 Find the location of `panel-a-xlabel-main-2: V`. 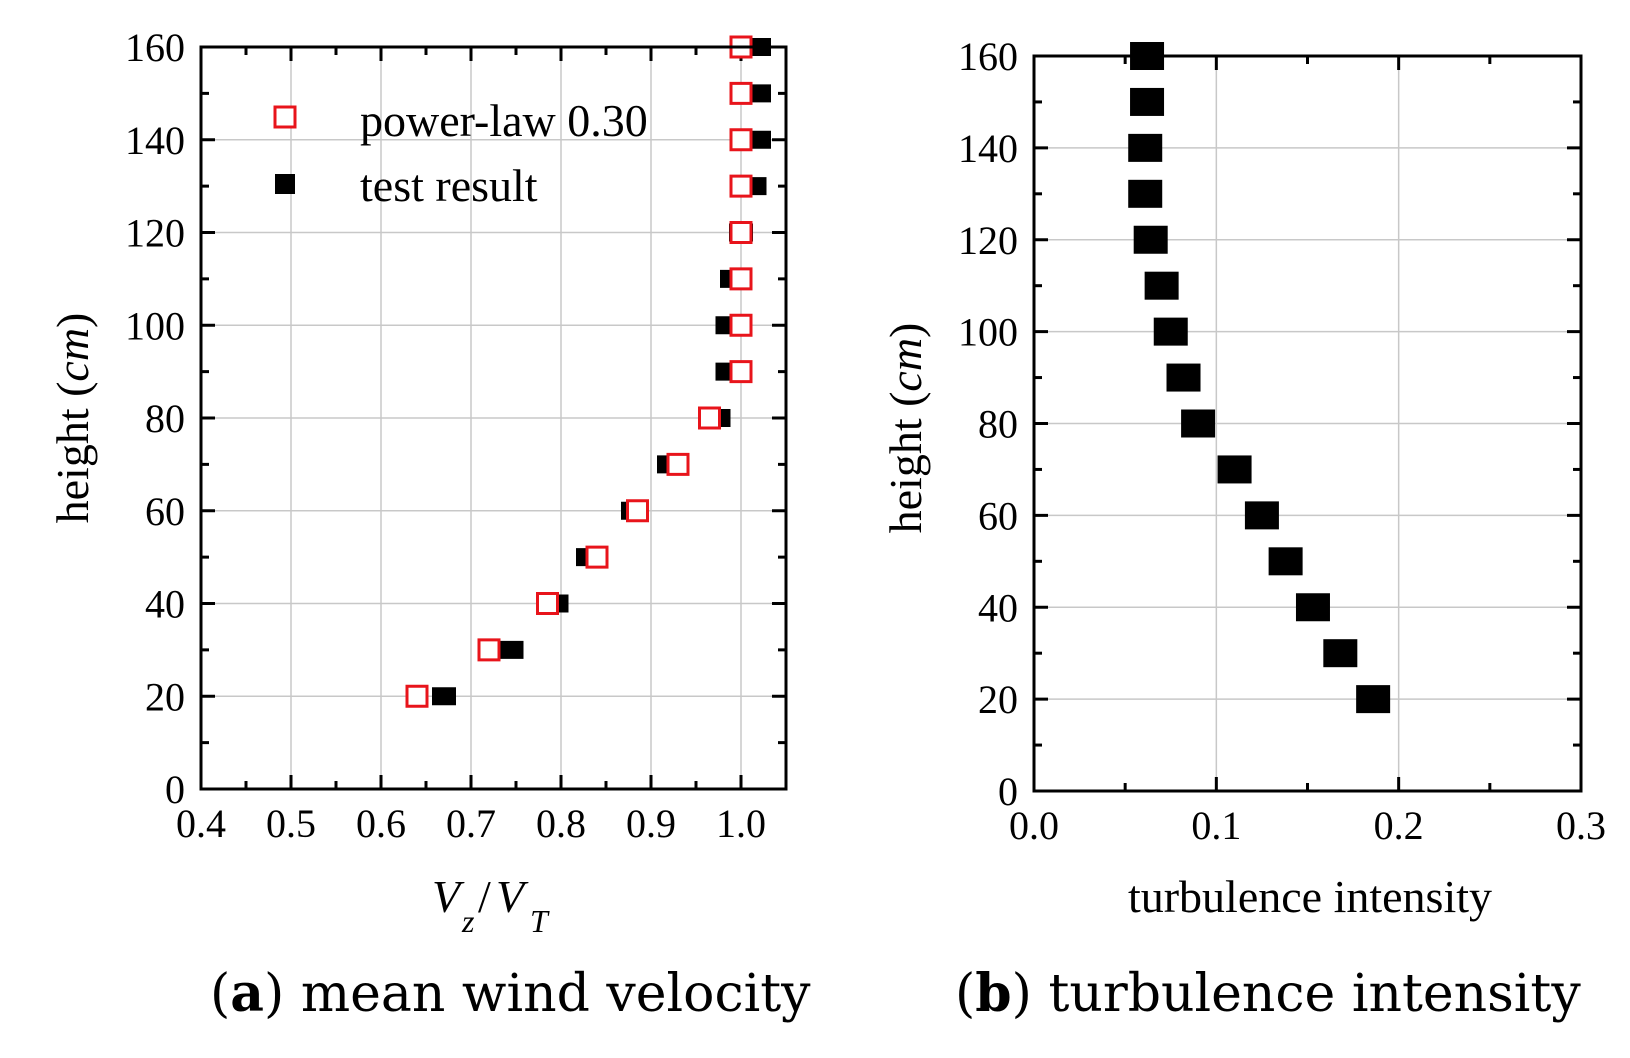

panel-a-xlabel-main-2: V is located at coordinates (512, 896).